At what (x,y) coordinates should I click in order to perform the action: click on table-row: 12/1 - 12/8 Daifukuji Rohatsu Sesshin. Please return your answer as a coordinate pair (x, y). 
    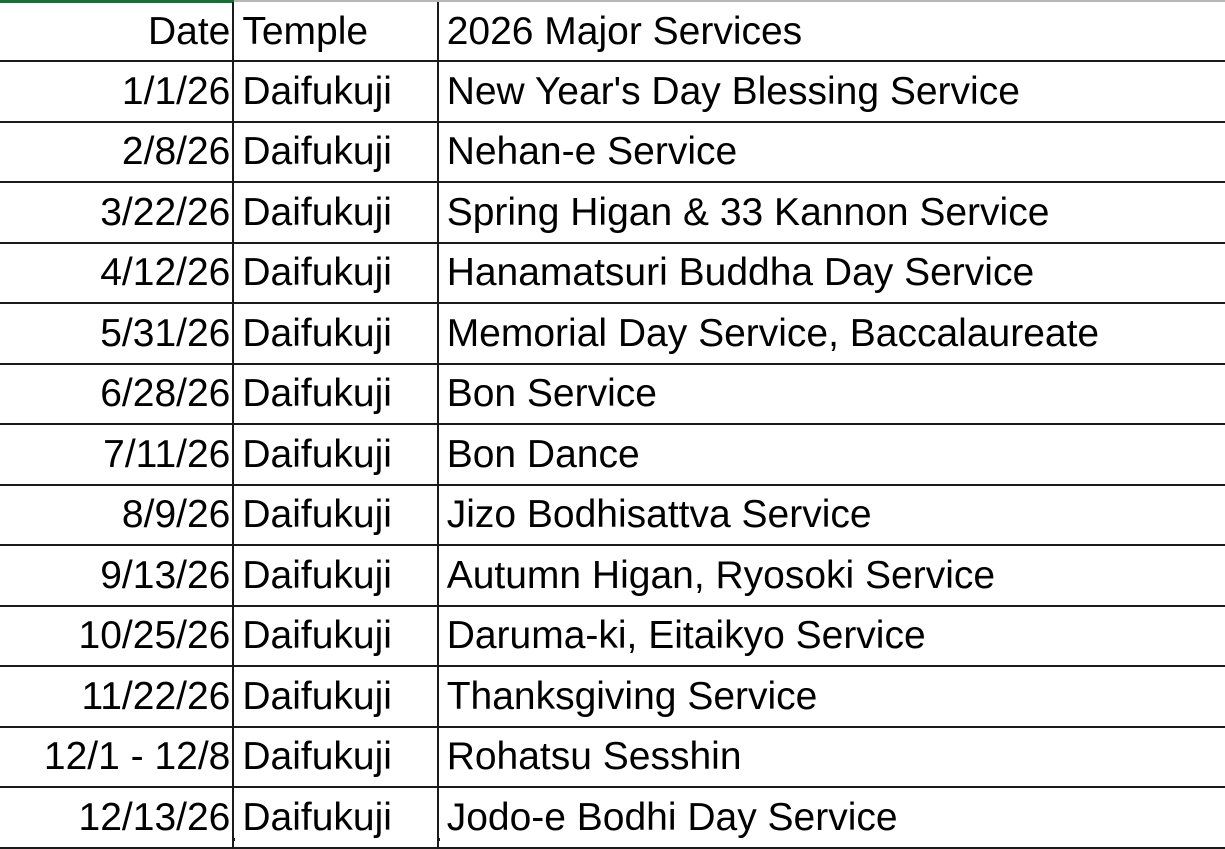
    Looking at the image, I should click on (612, 757).